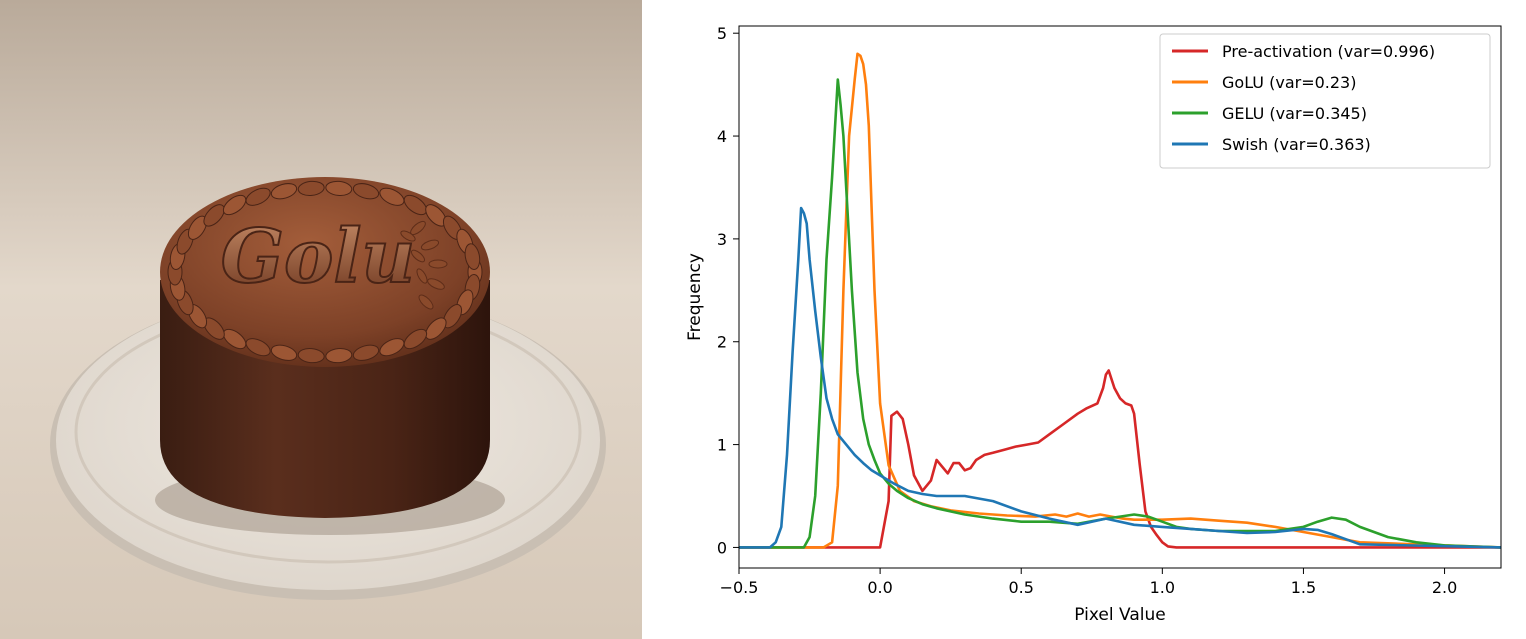 Image resolution: width=1526 pixels, height=639 pixels. What do you see at coordinates (695, 297) in the screenshot?
I see `y-axis-label: Frequency` at bounding box center [695, 297].